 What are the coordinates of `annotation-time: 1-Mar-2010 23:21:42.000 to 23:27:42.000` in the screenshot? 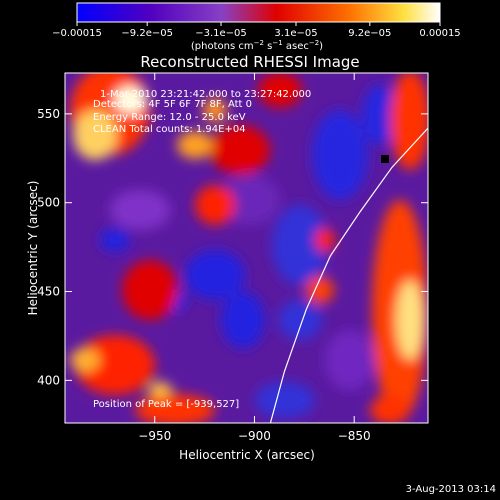 It's located at (205, 94).